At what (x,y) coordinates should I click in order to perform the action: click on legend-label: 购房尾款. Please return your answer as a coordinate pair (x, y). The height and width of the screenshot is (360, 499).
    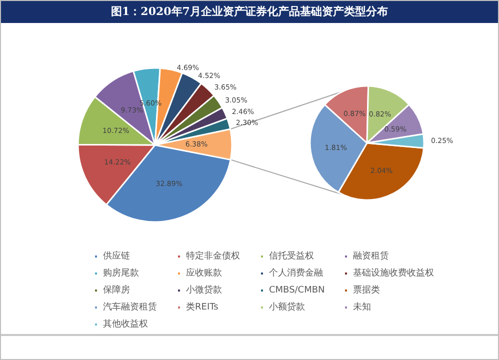
    Looking at the image, I should click on (121, 273).